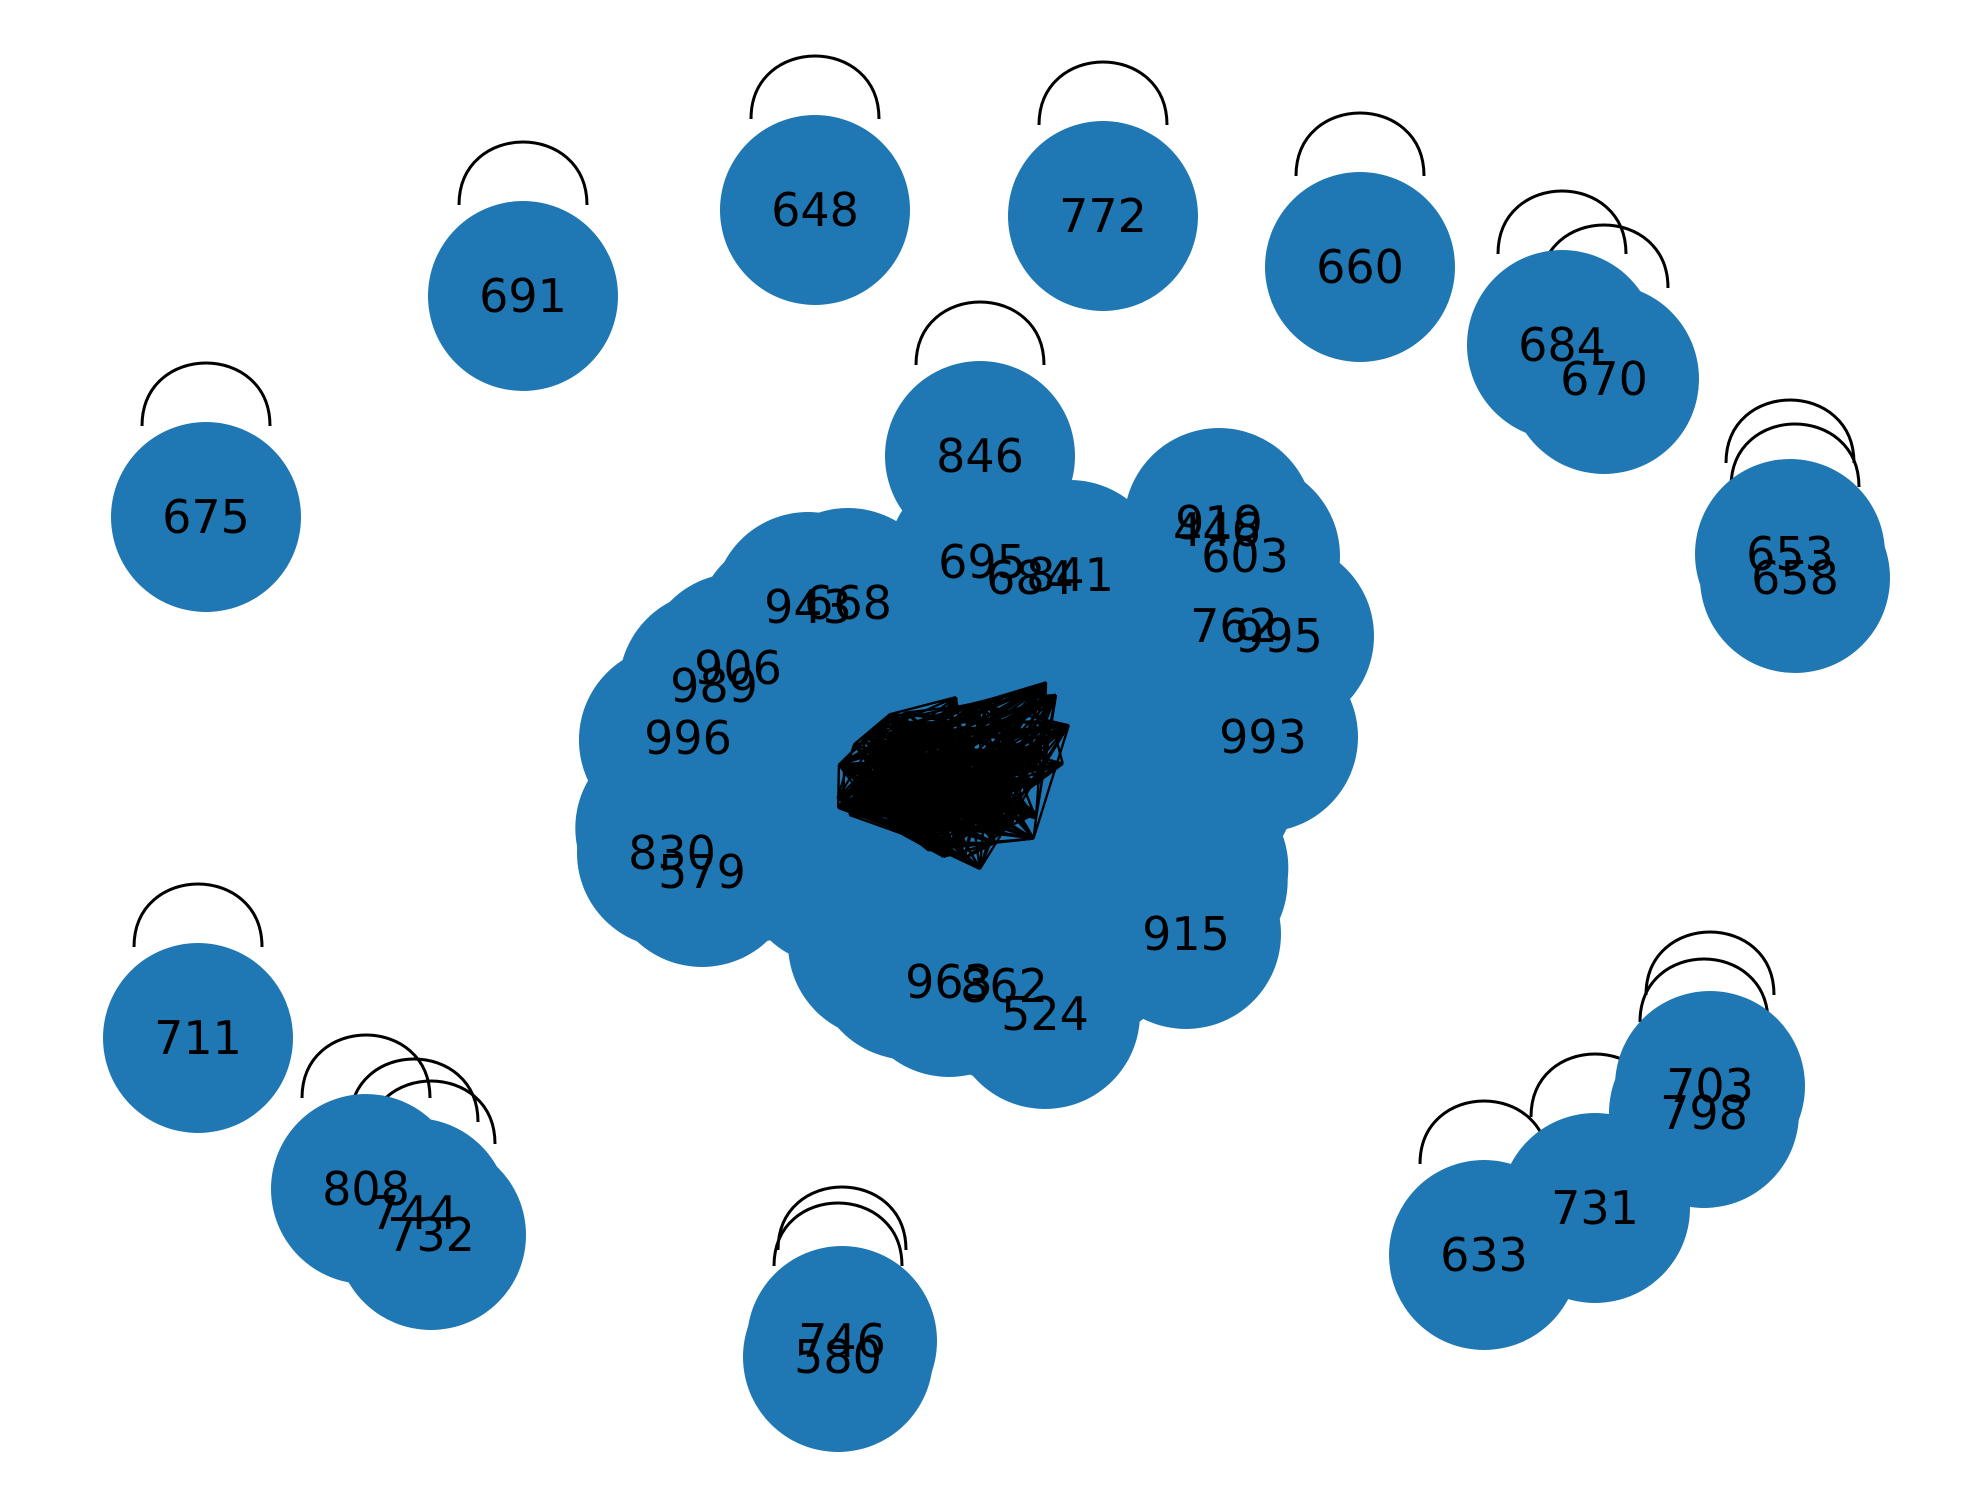 The width and height of the screenshot is (1980, 1500). Describe the element at coordinates (1217, 530) in the screenshot. I see `node-label-446: 446` at that location.